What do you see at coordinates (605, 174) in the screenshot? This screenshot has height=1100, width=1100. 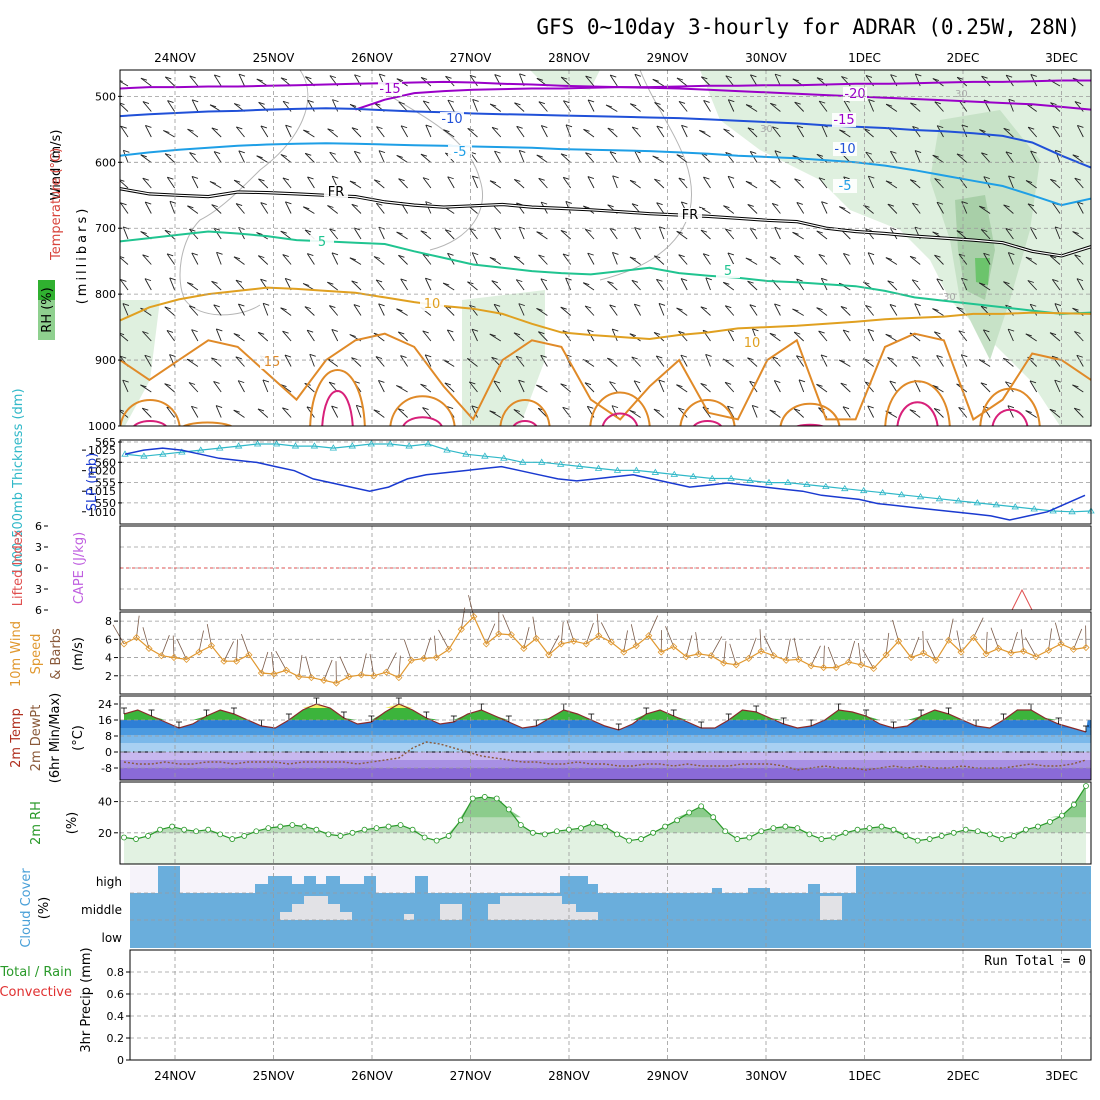 I see `isotherm--5` at bounding box center [605, 174].